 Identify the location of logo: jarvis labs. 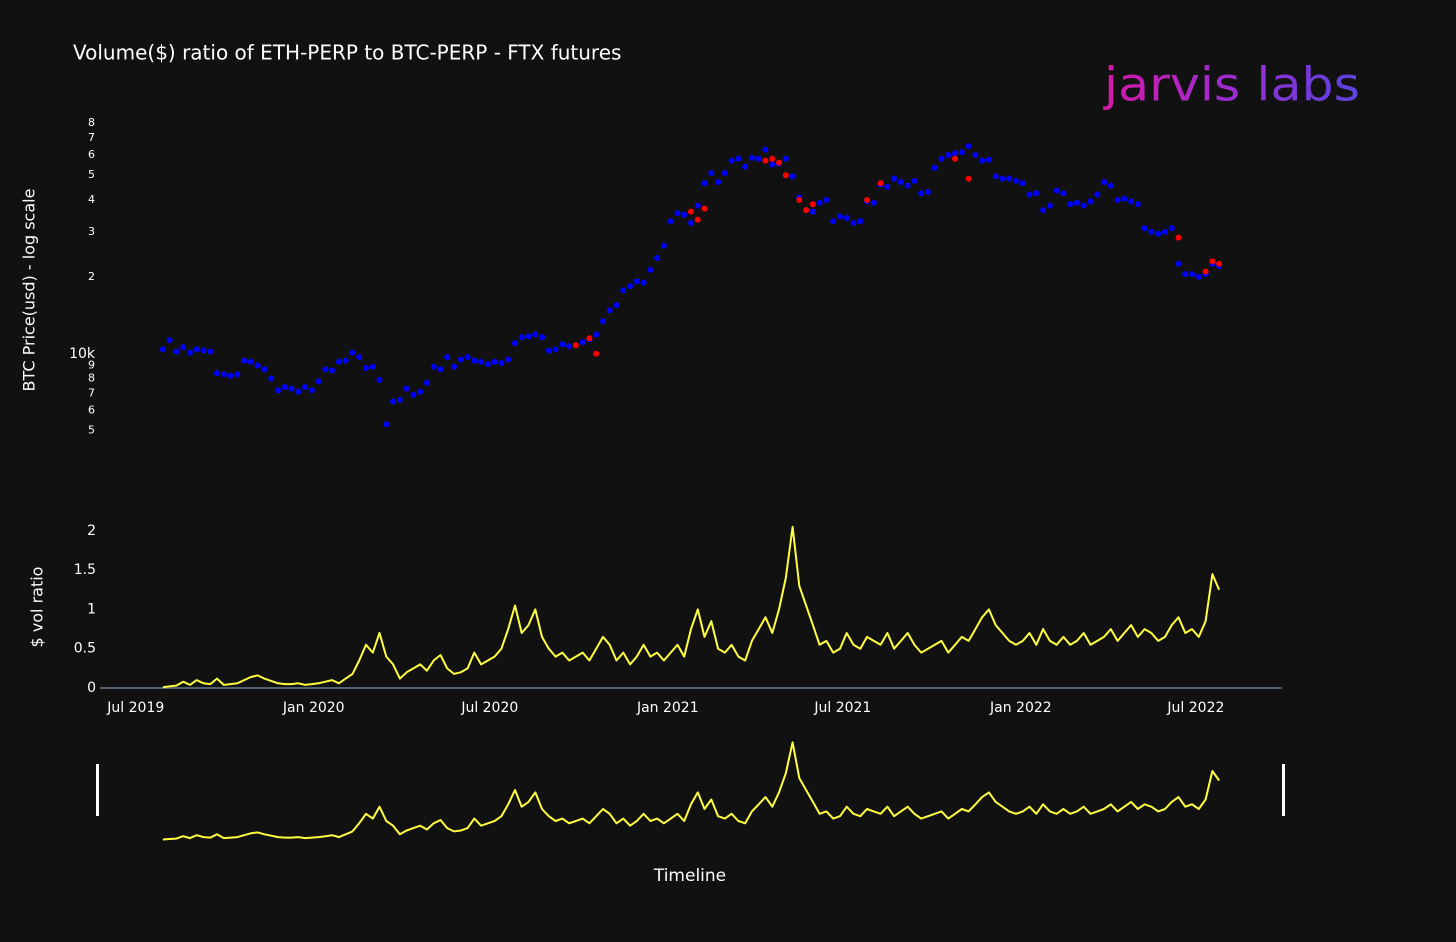
(1231, 85).